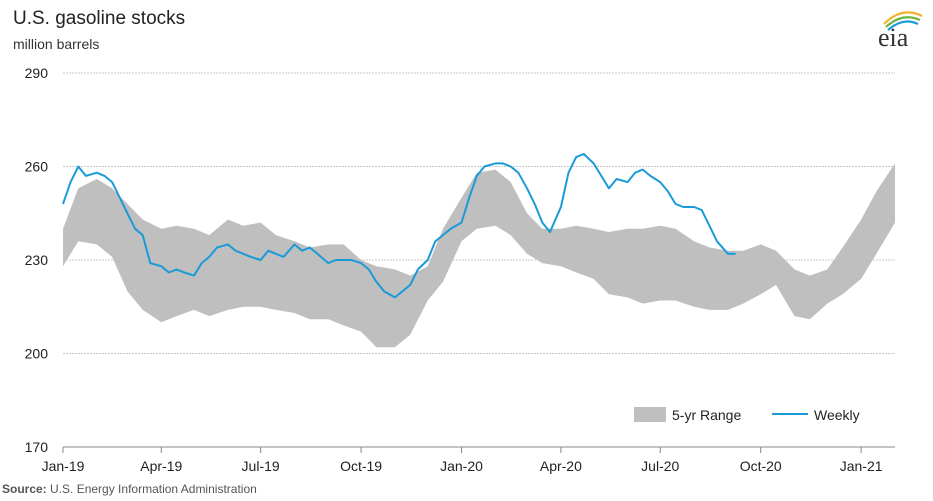  What do you see at coordinates (37, 447) in the screenshot?
I see `y-tick-label: 170` at bounding box center [37, 447].